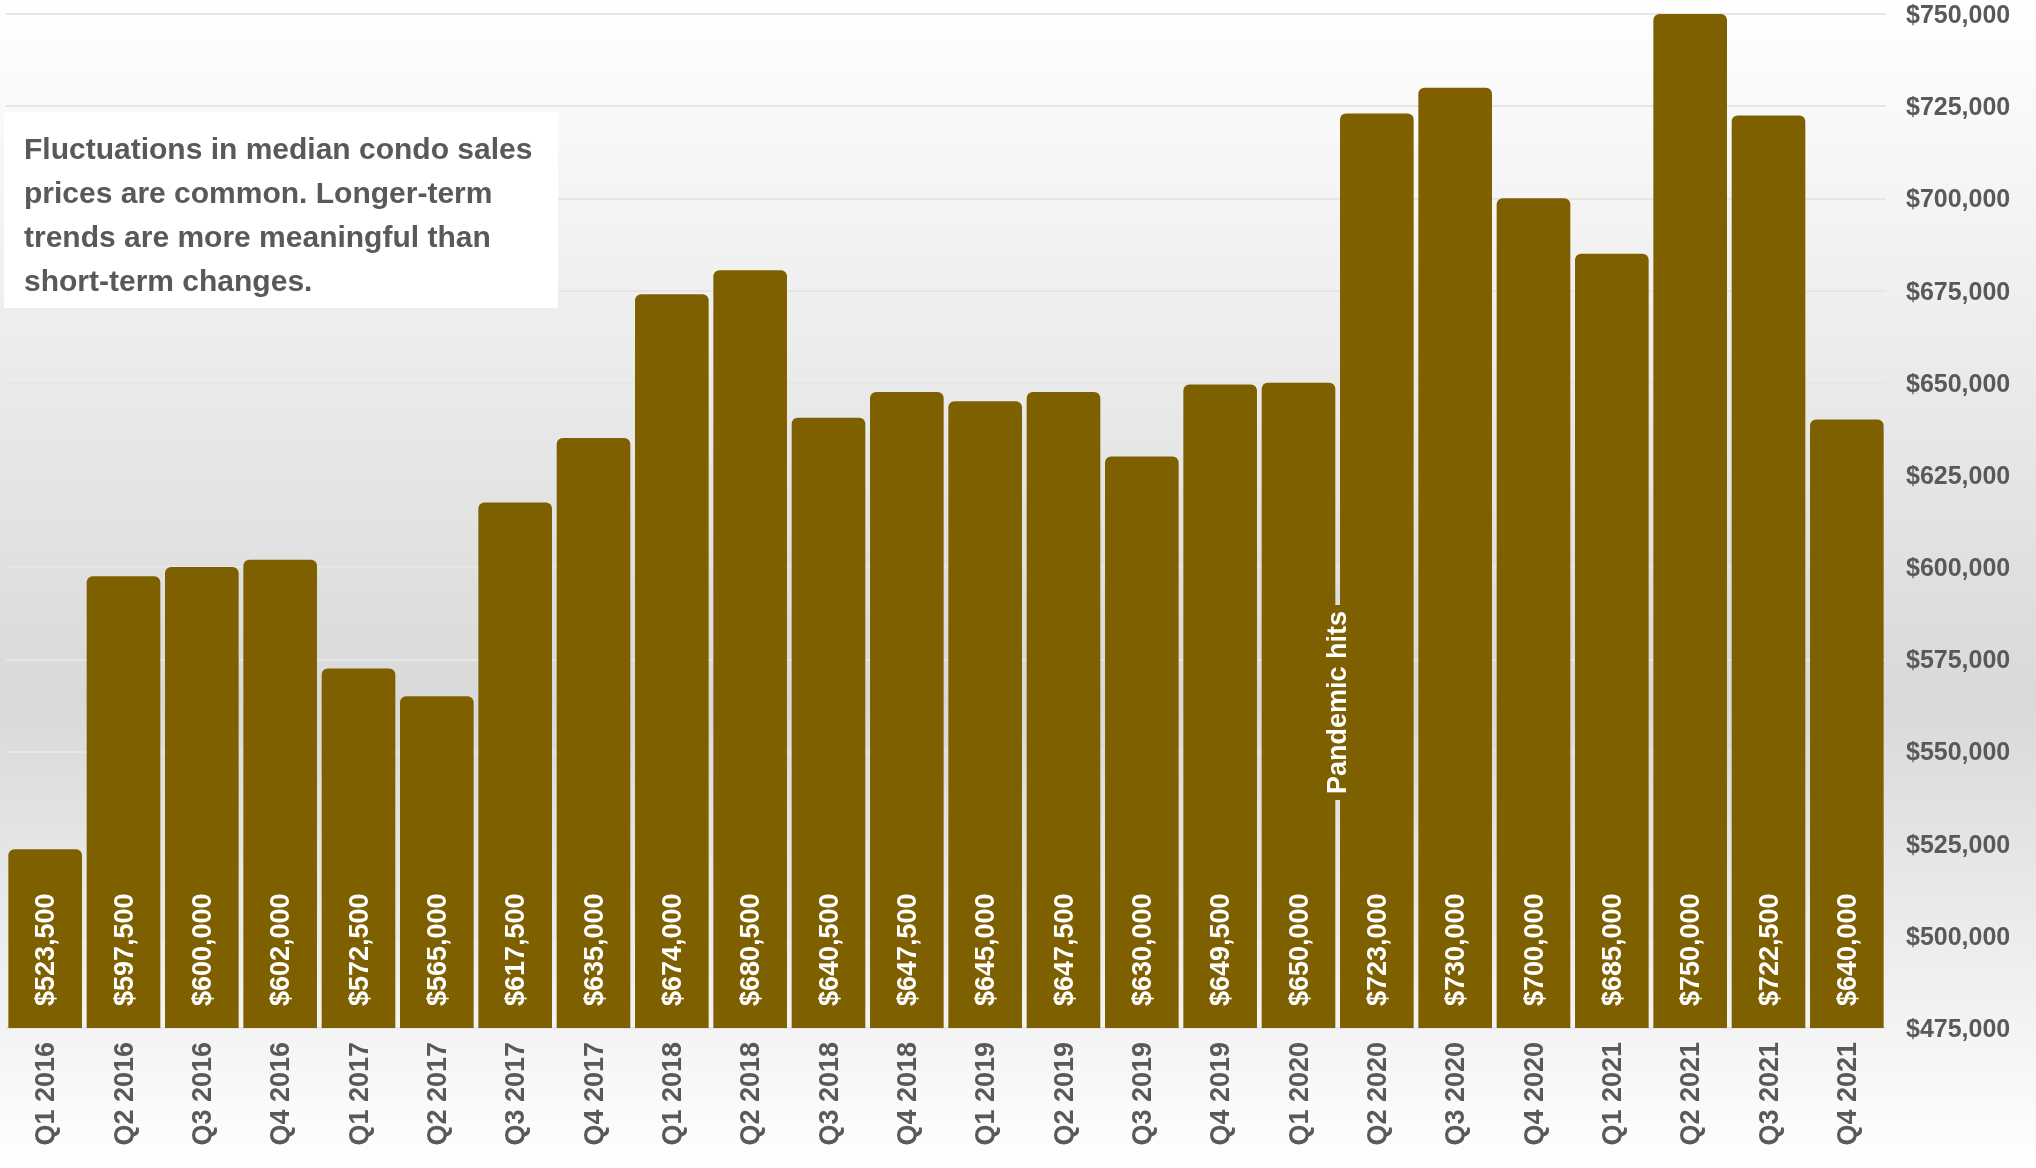 The height and width of the screenshot is (1168, 2036). I want to click on annotation: Fluctuations in median condo sales prices are common. Longer-term trends are more meaningful than short-term changes., so click(282, 214).